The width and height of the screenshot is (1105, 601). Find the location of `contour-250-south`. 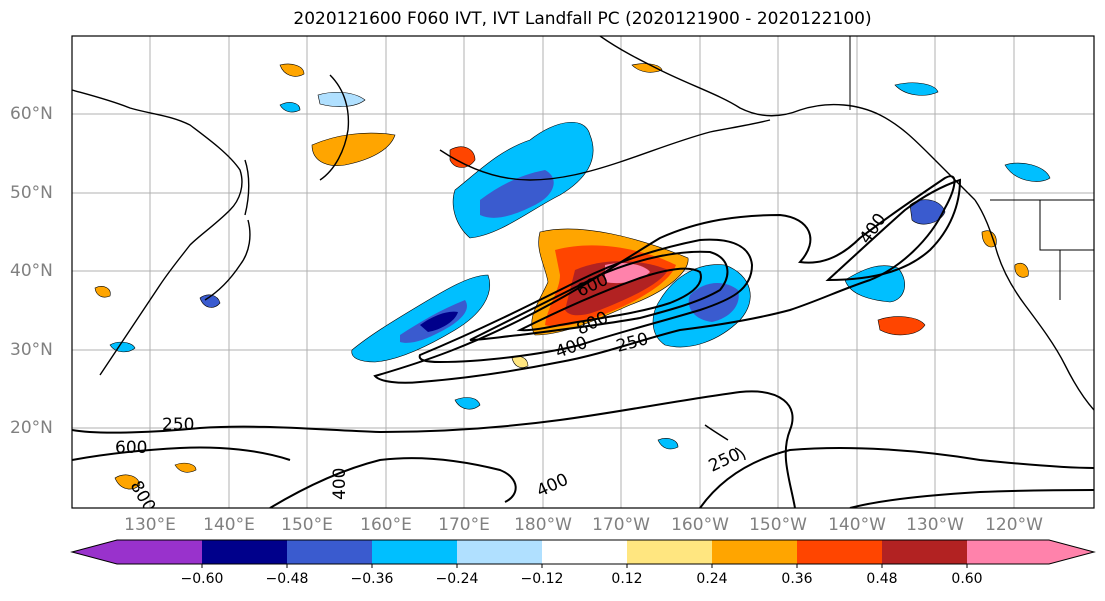

contour-250-south is located at coordinates (434, 449).